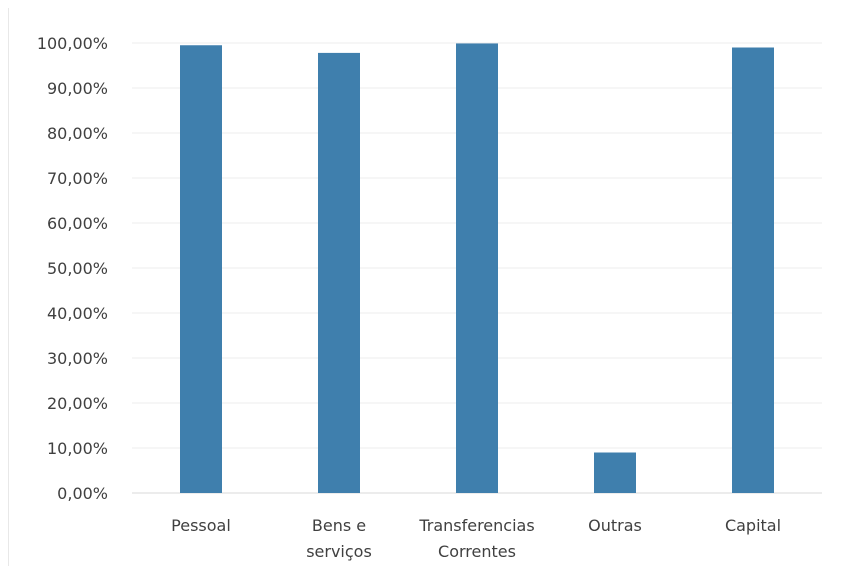 The height and width of the screenshot is (574, 843). Describe the element at coordinates (339, 551) in the screenshot. I see `x-category-label-line: serviços` at that location.